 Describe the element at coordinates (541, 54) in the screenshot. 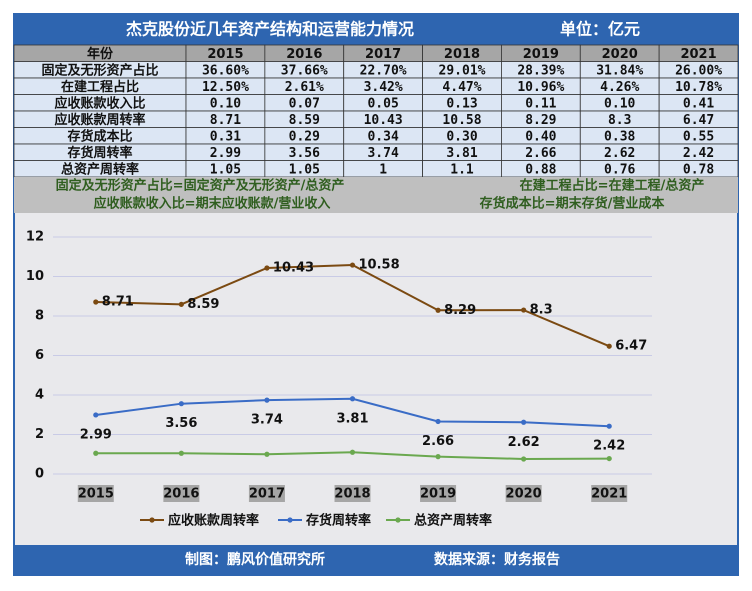

I see `column-header: 2019` at that location.